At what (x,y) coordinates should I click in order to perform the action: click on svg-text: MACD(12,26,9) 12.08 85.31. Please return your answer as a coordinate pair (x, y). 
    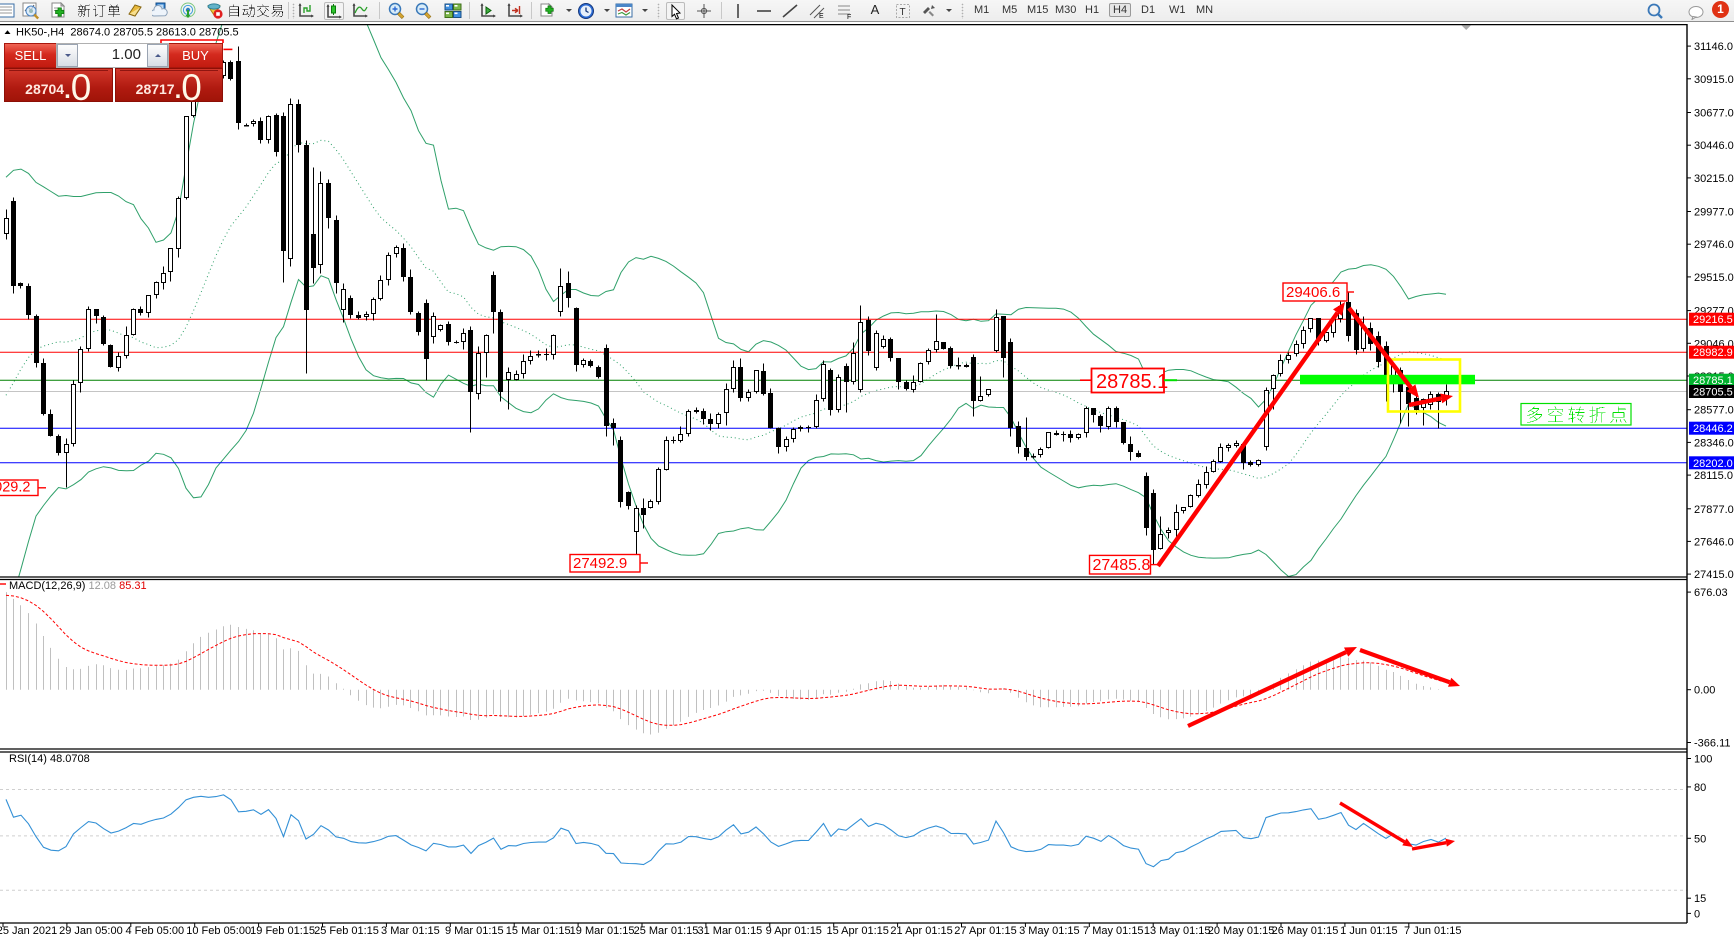
    Looking at the image, I should click on (78, 586).